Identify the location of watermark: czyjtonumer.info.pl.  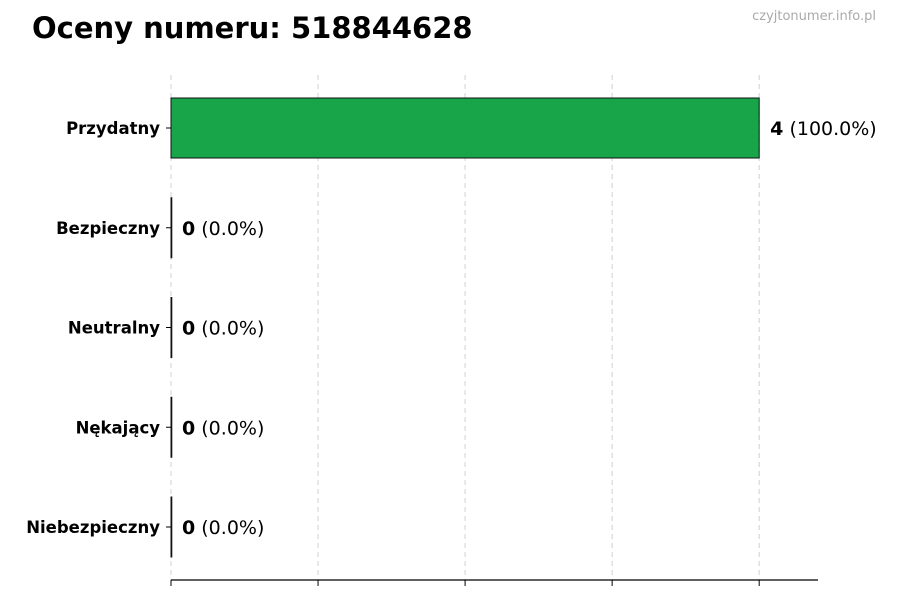
(814, 16).